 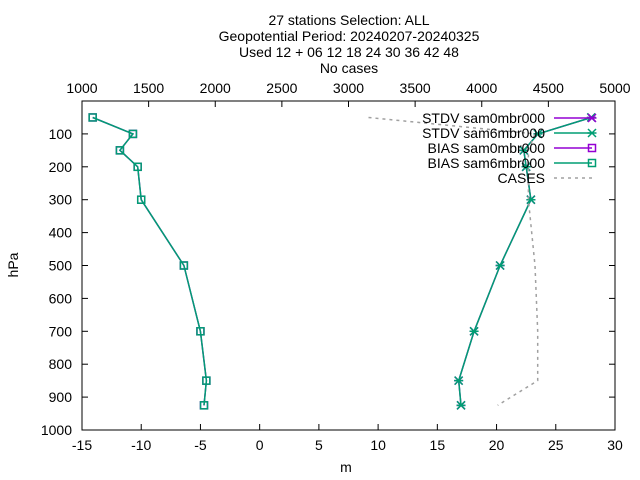 What do you see at coordinates (346, 467) in the screenshot?
I see `x-axis-label: m` at bounding box center [346, 467].